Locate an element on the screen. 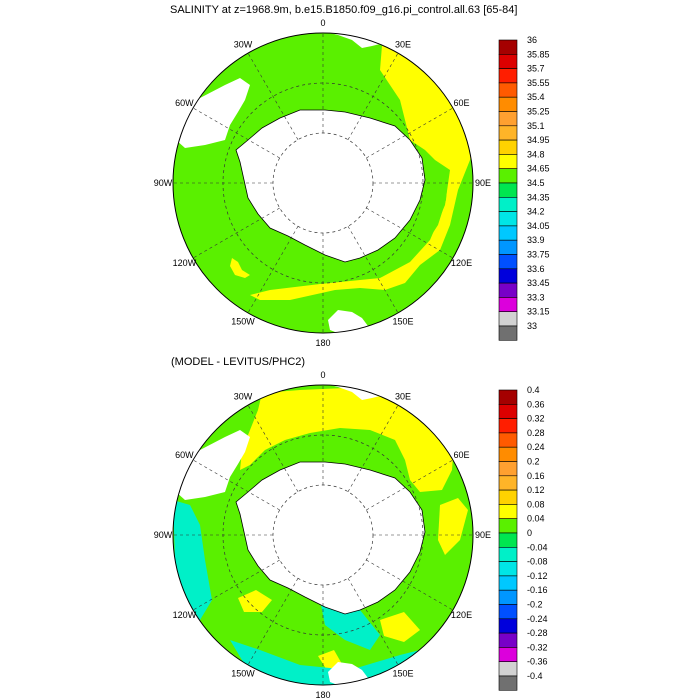 This screenshot has width=700, height=700. bottom-positive-region is located at coordinates (347, 440).